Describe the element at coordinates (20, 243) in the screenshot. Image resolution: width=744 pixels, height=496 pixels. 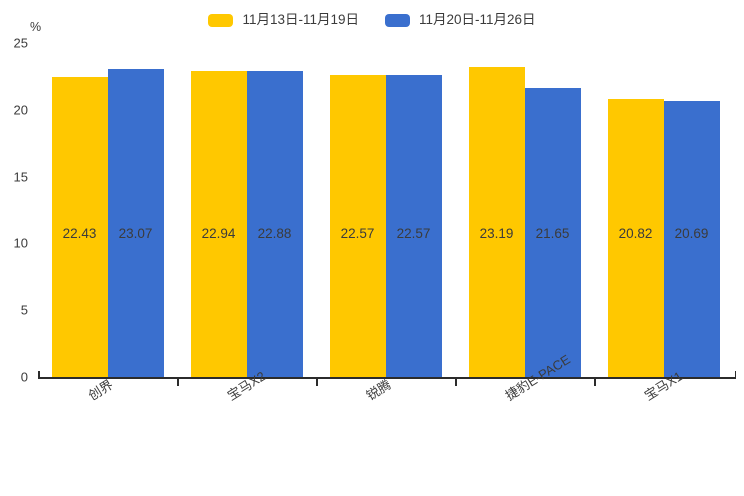
I see `y-tick-label: 10` at that location.